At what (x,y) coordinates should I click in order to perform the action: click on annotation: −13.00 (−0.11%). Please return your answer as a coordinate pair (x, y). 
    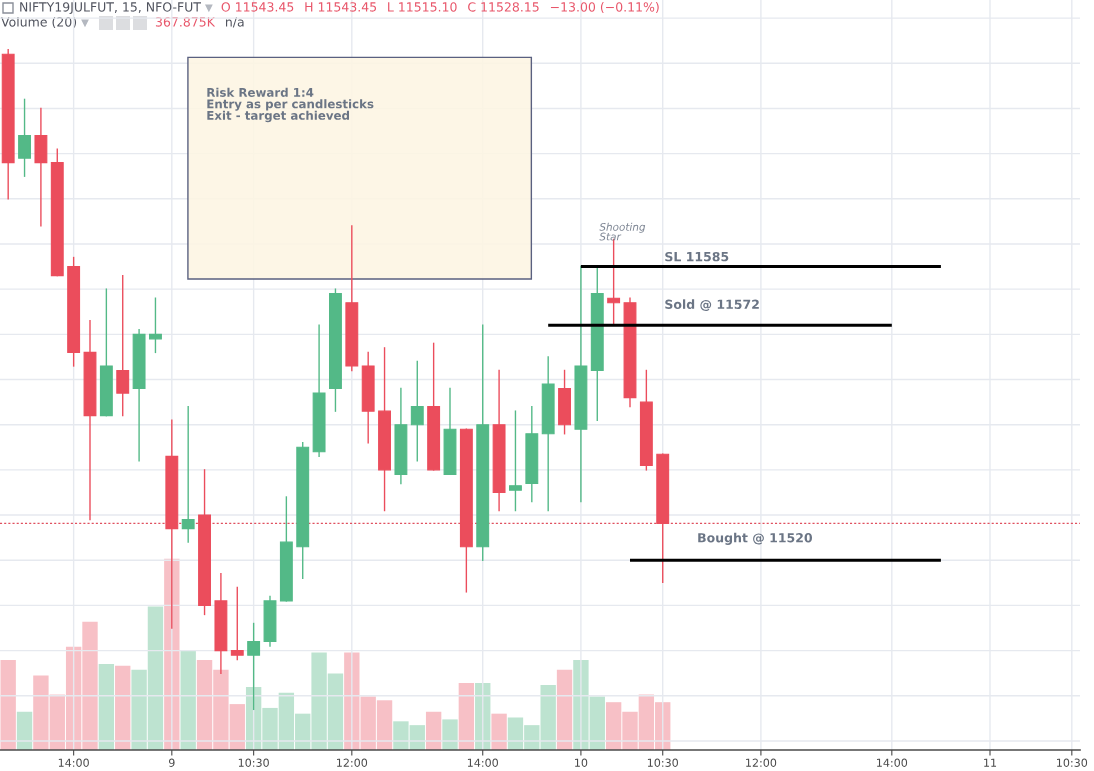
    Looking at the image, I should click on (604, 7).